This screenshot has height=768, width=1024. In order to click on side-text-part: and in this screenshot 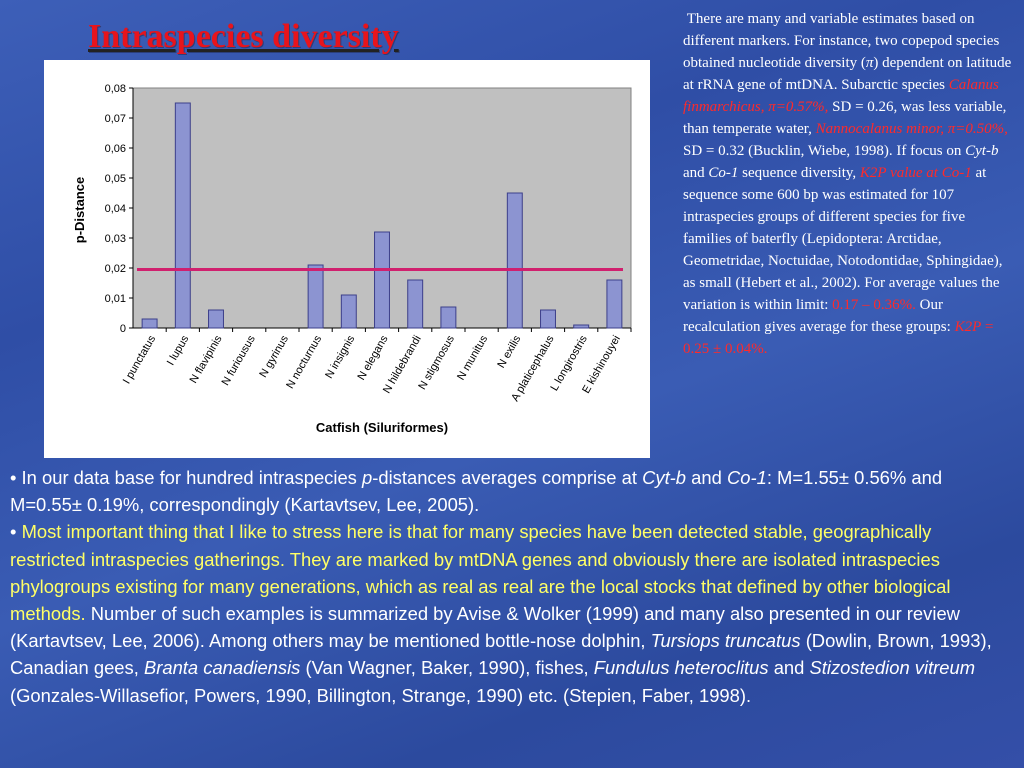, I will do `click(696, 173)`.